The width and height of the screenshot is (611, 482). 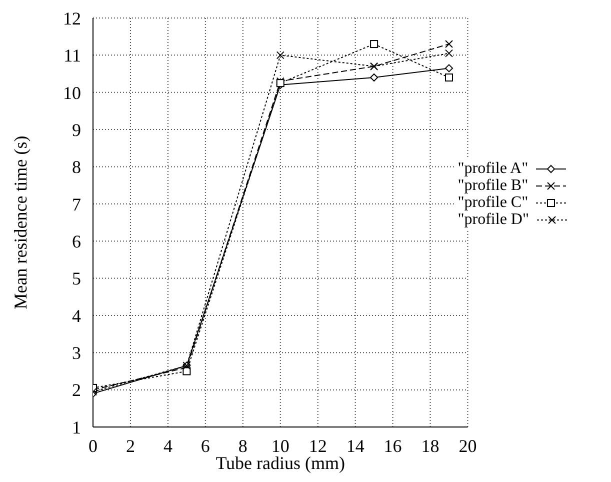 What do you see at coordinates (493, 219) in the screenshot?
I see `legend-label: "profile D"` at bounding box center [493, 219].